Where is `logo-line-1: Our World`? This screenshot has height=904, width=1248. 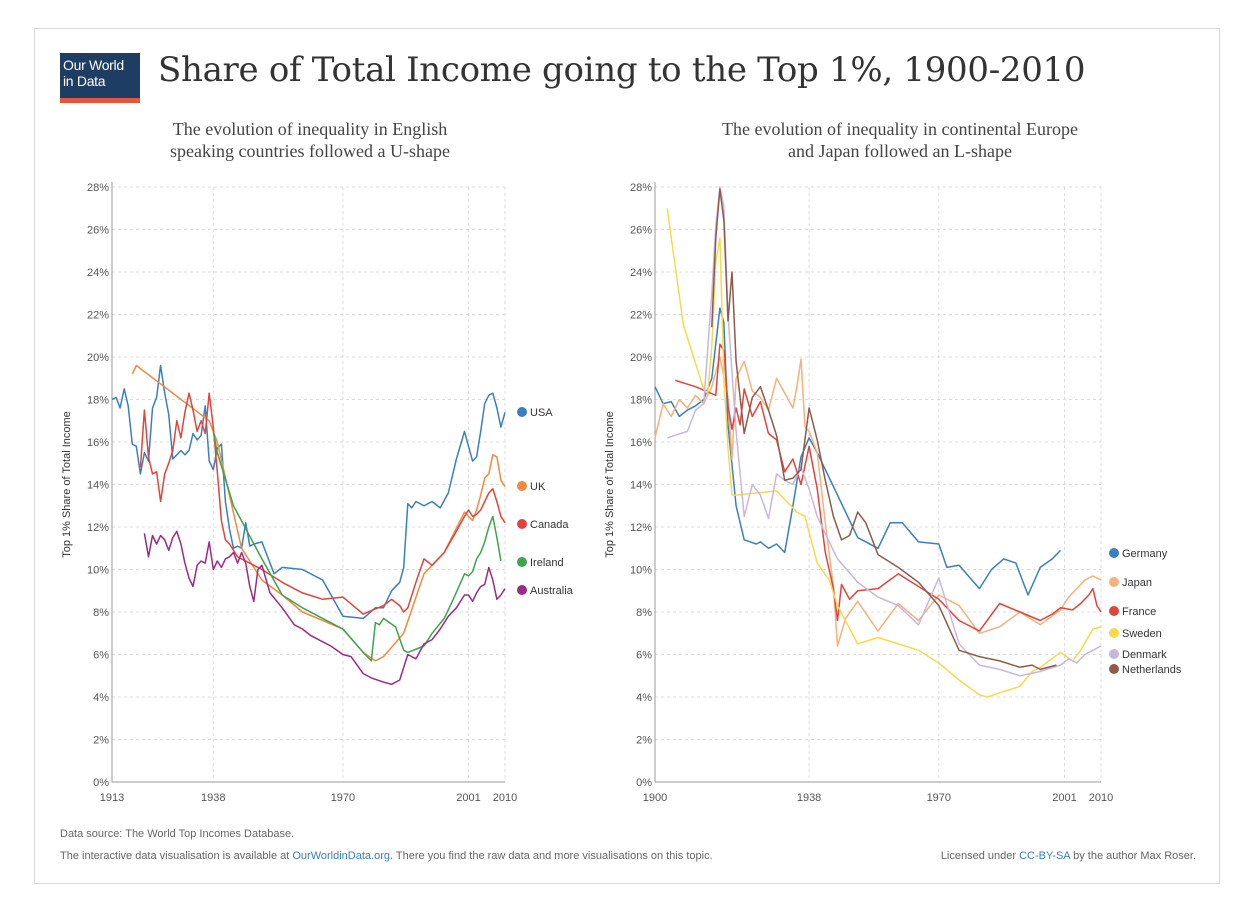 logo-line-1: Our World is located at coordinates (93, 65).